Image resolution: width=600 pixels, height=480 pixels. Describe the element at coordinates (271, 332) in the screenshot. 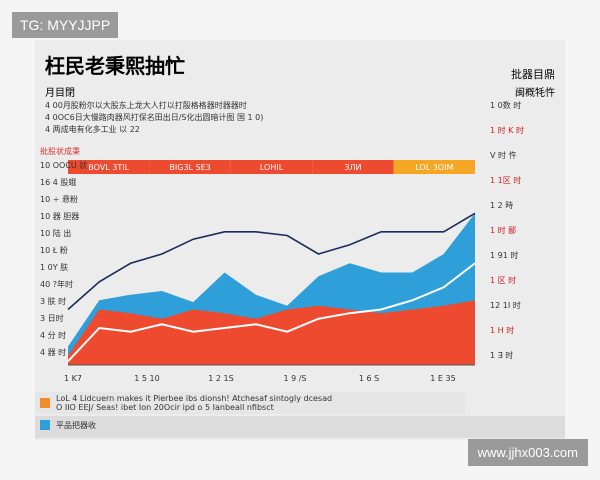

I see `area` at that location.